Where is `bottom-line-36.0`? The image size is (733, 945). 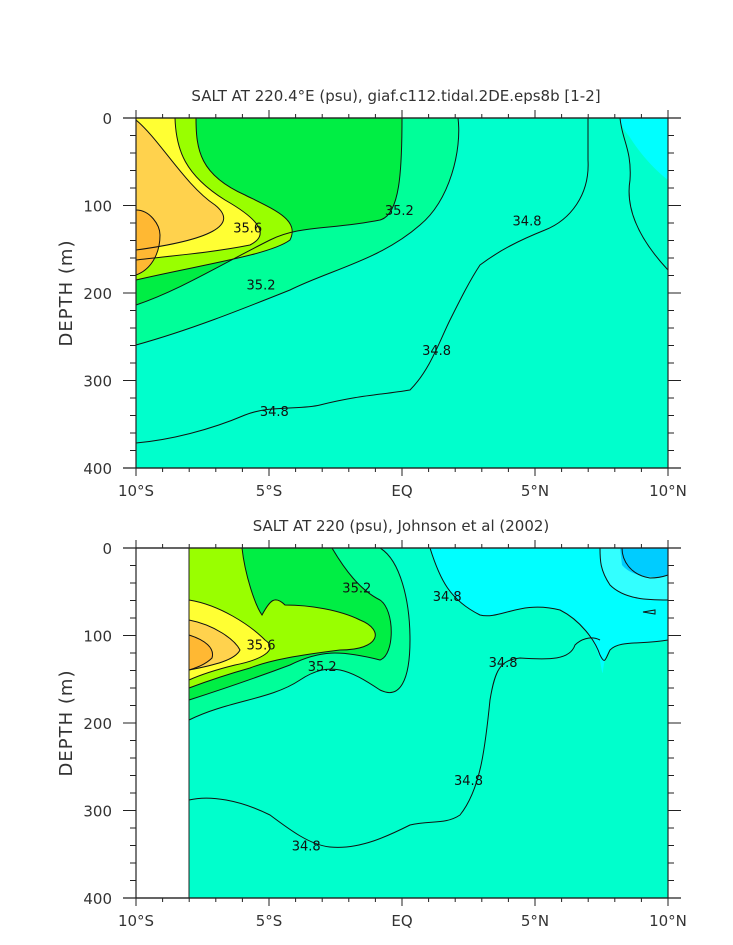
bottom-line-36.0 is located at coordinates (201, 652).